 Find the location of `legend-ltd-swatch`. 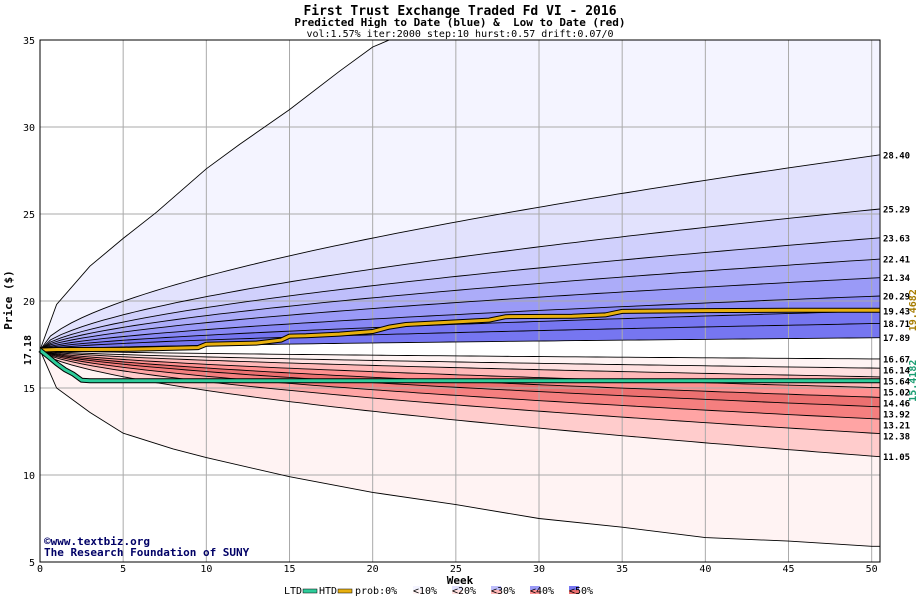

legend-ltd-swatch is located at coordinates (310, 591).